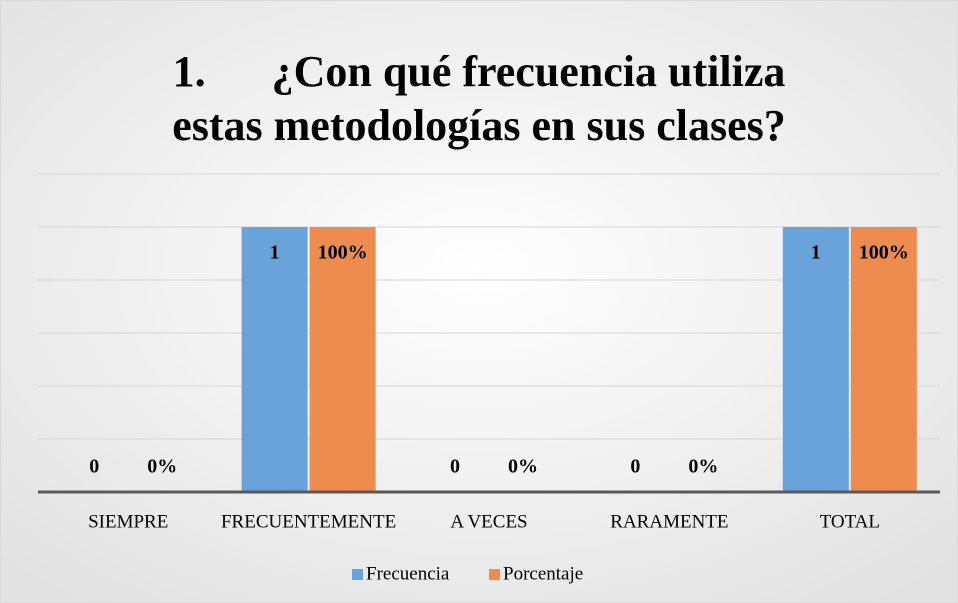 The height and width of the screenshot is (603, 958). I want to click on x-tick-label: SIEMPRE, so click(128, 521).